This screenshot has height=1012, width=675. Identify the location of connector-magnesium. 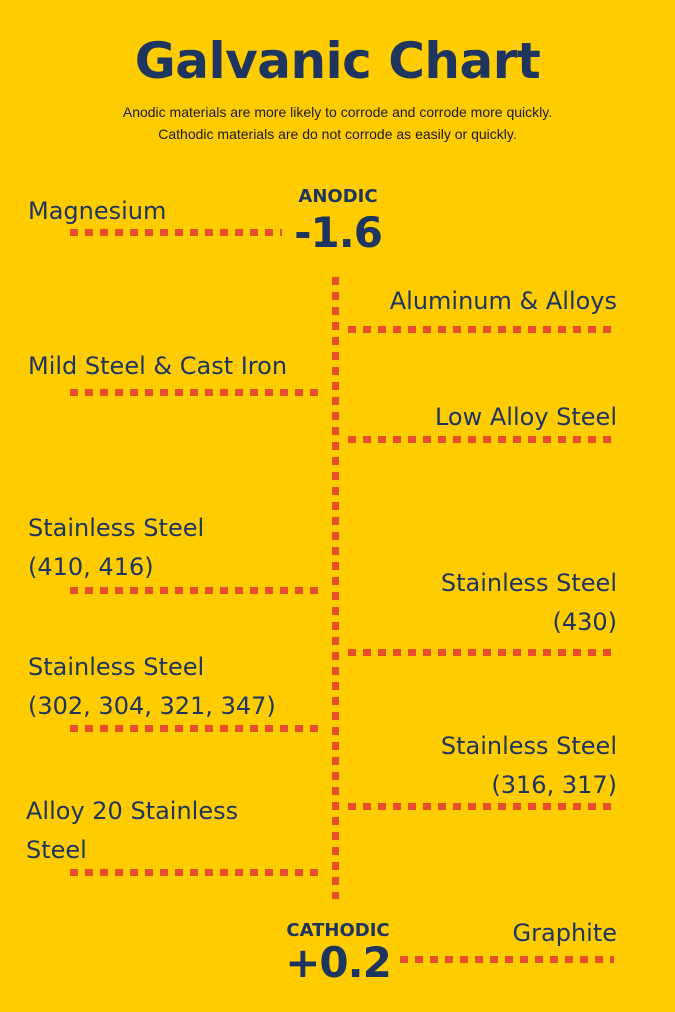
(176, 232).